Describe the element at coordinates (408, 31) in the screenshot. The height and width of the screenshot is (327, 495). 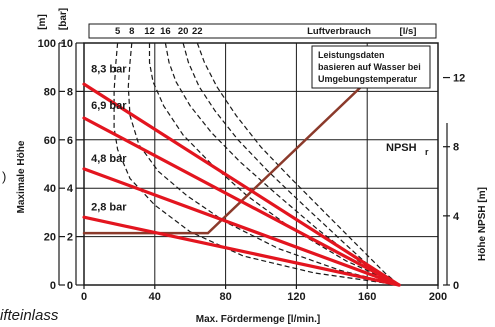
I see `air-axis-unit: [l/s]` at that location.